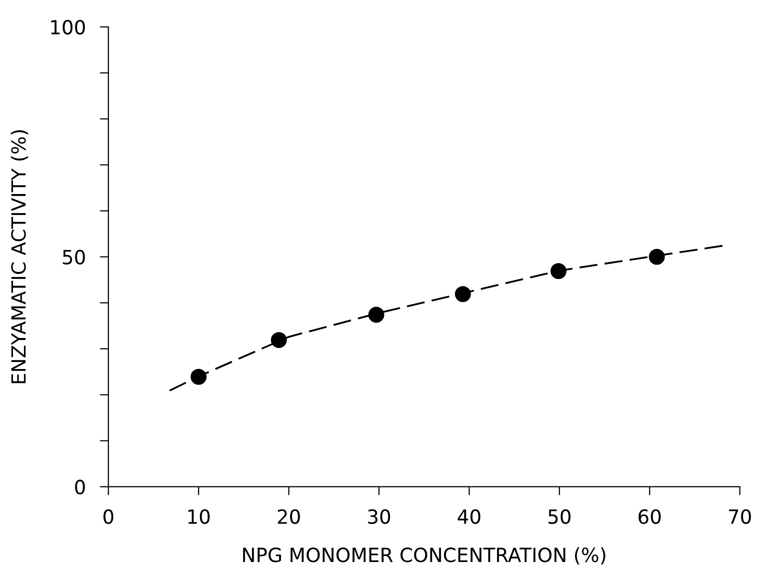 This screenshot has height=585, width=758. What do you see at coordinates (559, 516) in the screenshot?
I see `x-tick-label: 50` at bounding box center [559, 516].